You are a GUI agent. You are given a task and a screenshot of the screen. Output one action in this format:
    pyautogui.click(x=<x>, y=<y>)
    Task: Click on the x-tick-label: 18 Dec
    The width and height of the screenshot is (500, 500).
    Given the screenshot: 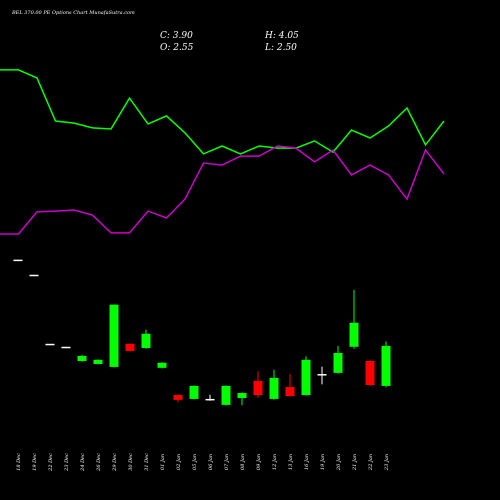 What is the action you would take?
    pyautogui.click(x=19, y=462)
    